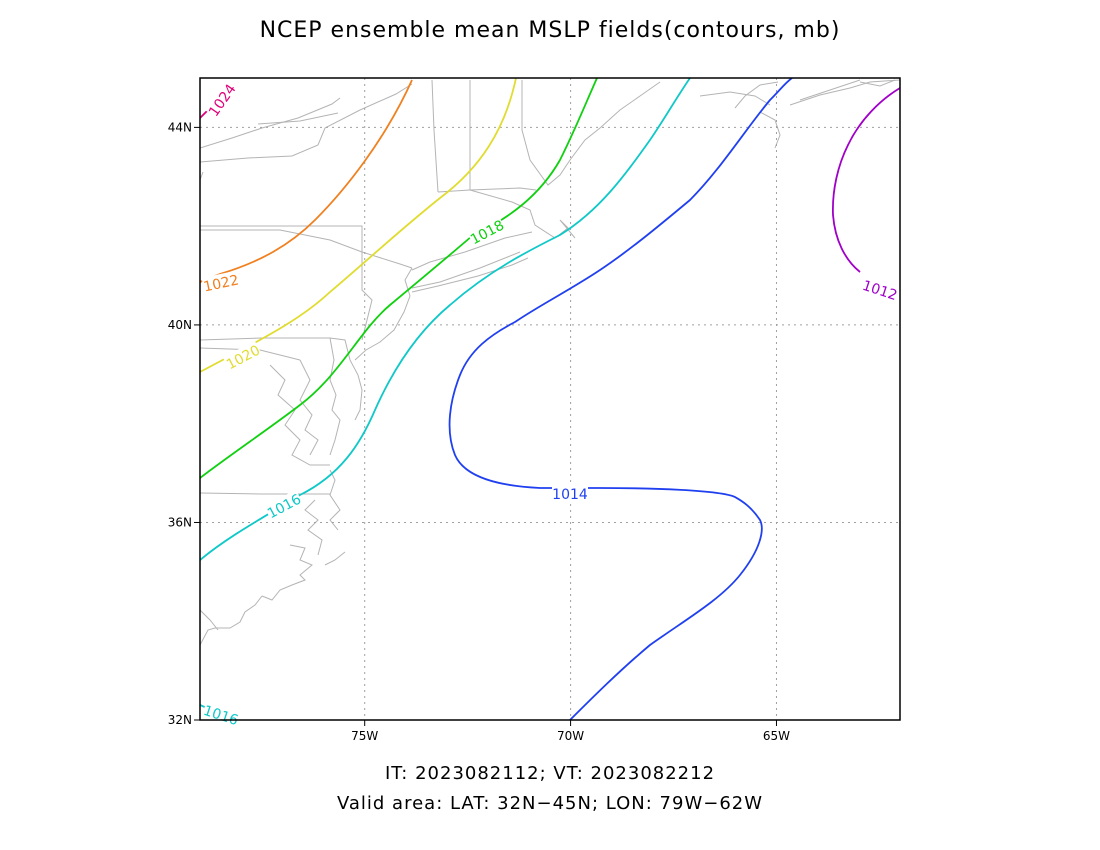 This screenshot has height=850, width=1100. I want to click on contour-label-1022: 1022, so click(221, 283).